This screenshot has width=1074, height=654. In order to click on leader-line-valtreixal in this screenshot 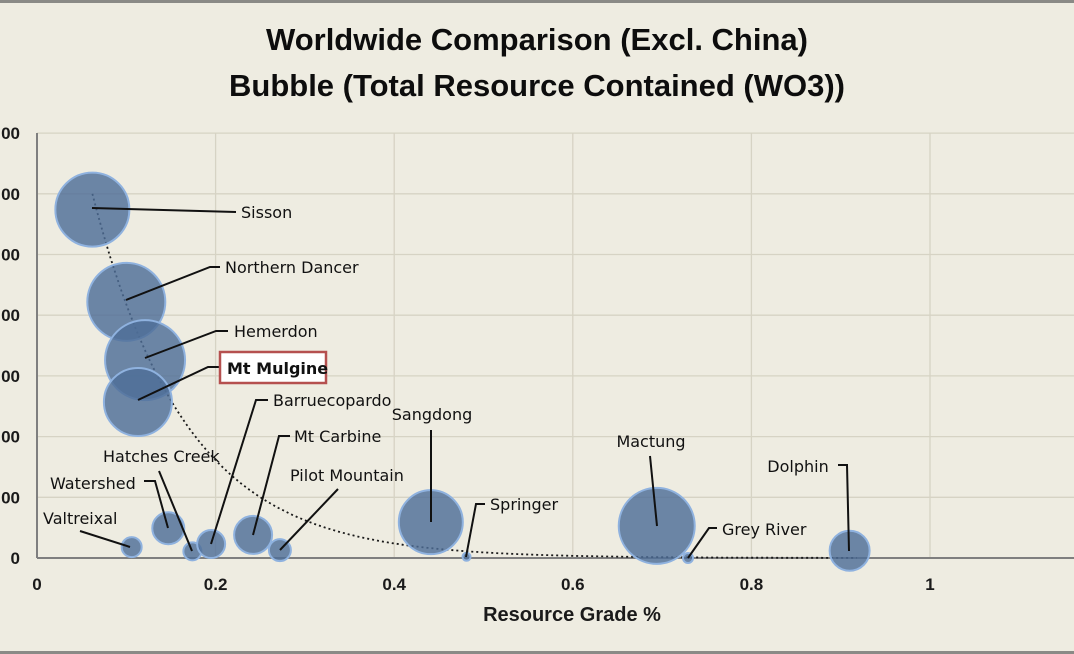, I will do `click(105, 539)`.